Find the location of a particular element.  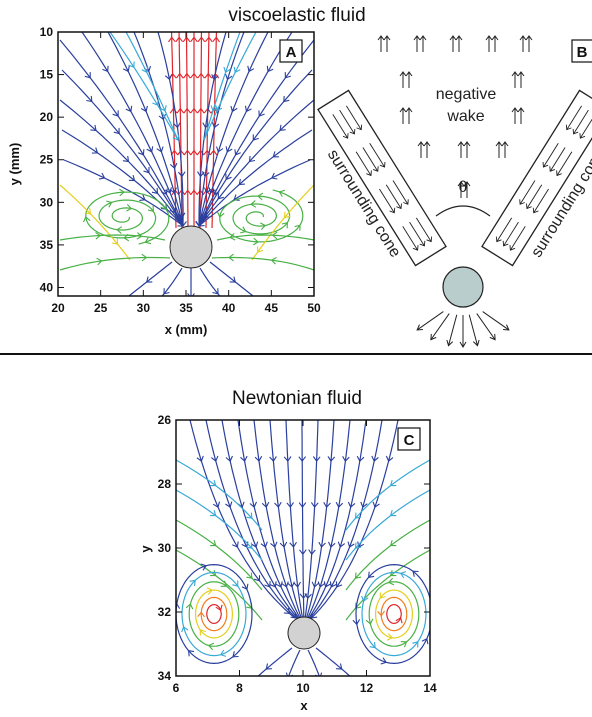

panel-b-letter: B is located at coordinates (582, 52).